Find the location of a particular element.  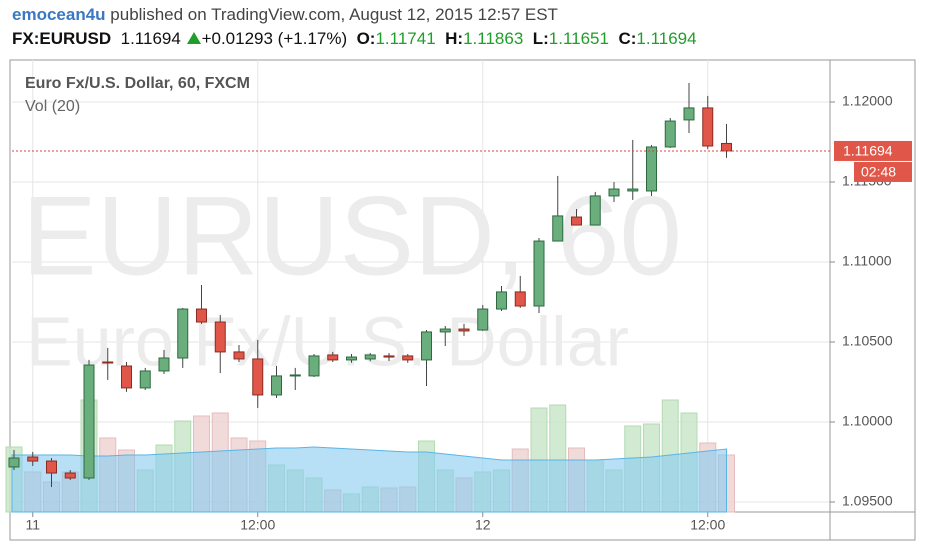

countdown: 02:48 is located at coordinates (878, 172).